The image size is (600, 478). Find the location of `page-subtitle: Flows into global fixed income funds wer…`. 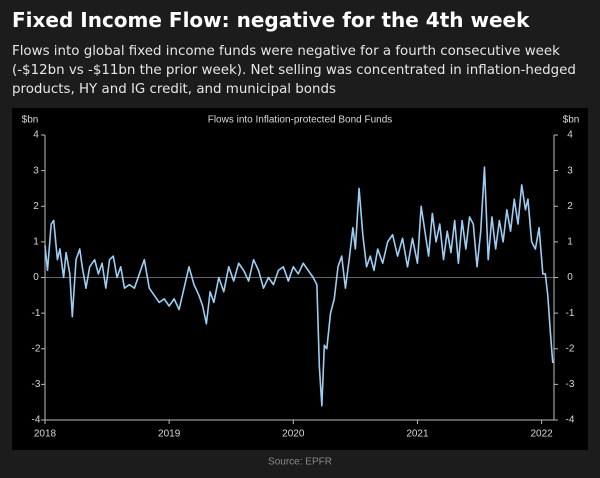

page-subtitle: Flows into global fixed income funds wer… is located at coordinates (294, 70).